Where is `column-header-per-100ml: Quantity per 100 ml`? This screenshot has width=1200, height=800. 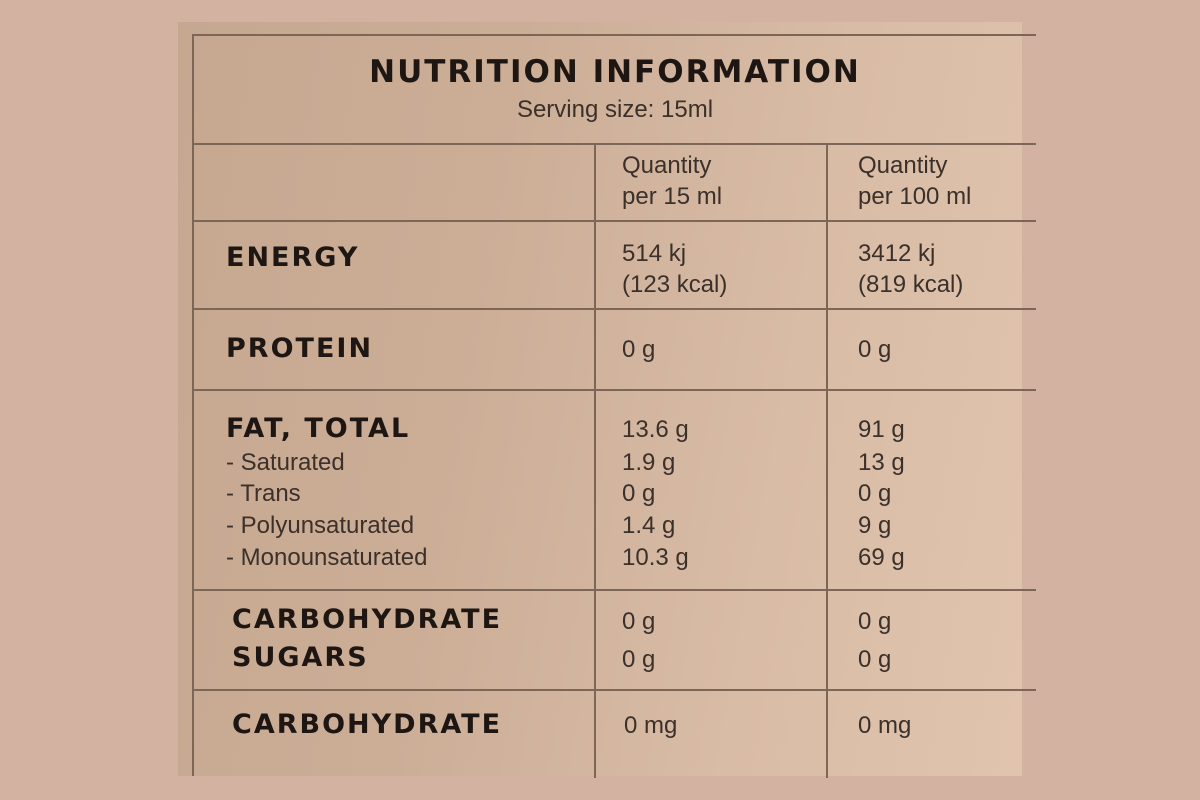 column-header-per-100ml: Quantity per 100 ml is located at coordinates (915, 181).